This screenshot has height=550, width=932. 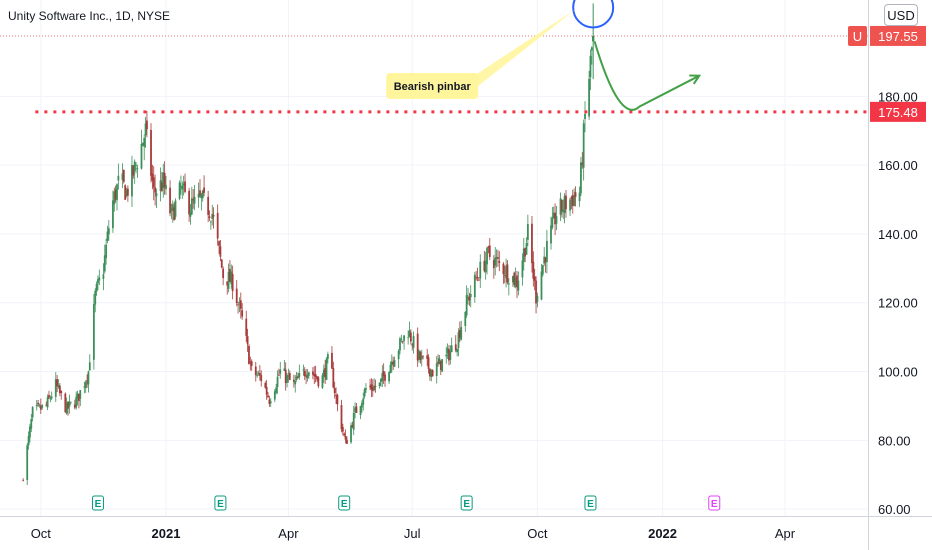 What do you see at coordinates (288, 533) in the screenshot?
I see `time-tick-label: Apr` at bounding box center [288, 533].